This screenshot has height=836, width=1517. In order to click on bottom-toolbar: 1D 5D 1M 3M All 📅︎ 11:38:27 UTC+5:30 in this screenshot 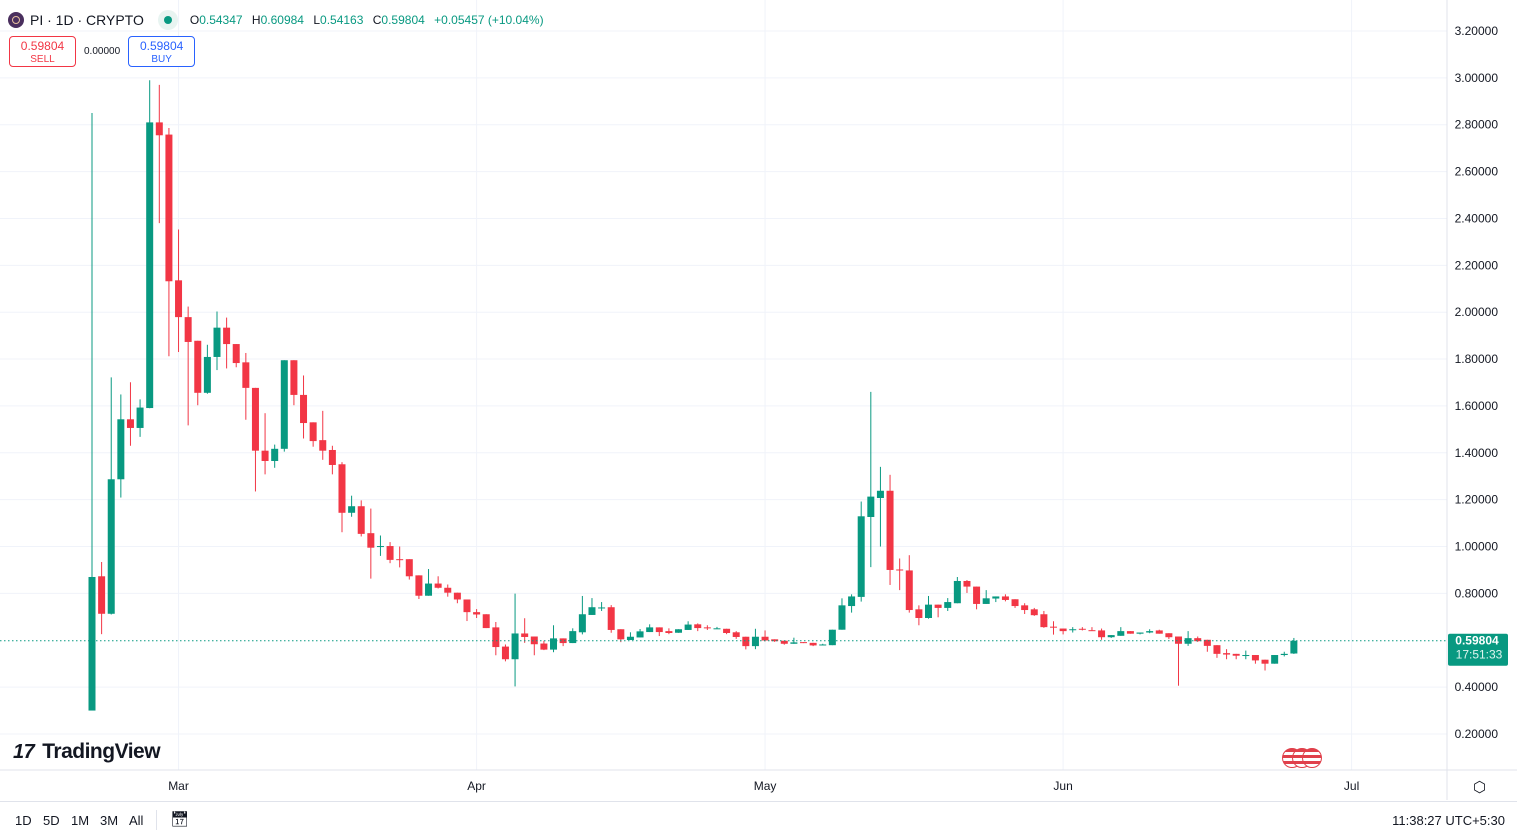, I will do `click(758, 818)`.